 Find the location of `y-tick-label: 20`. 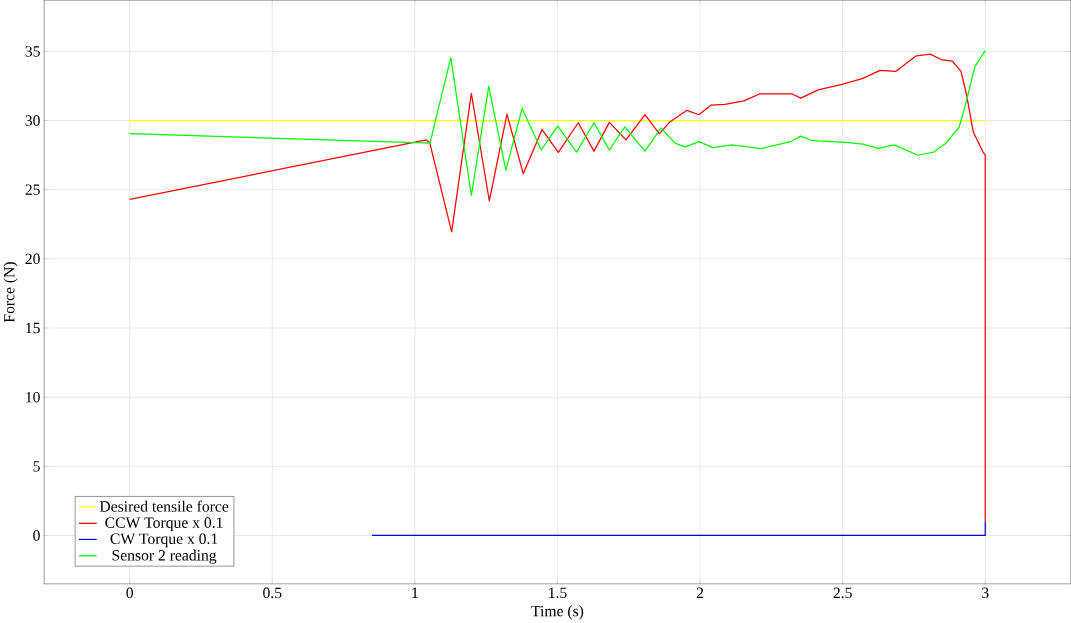

y-tick-label: 20 is located at coordinates (32, 259).